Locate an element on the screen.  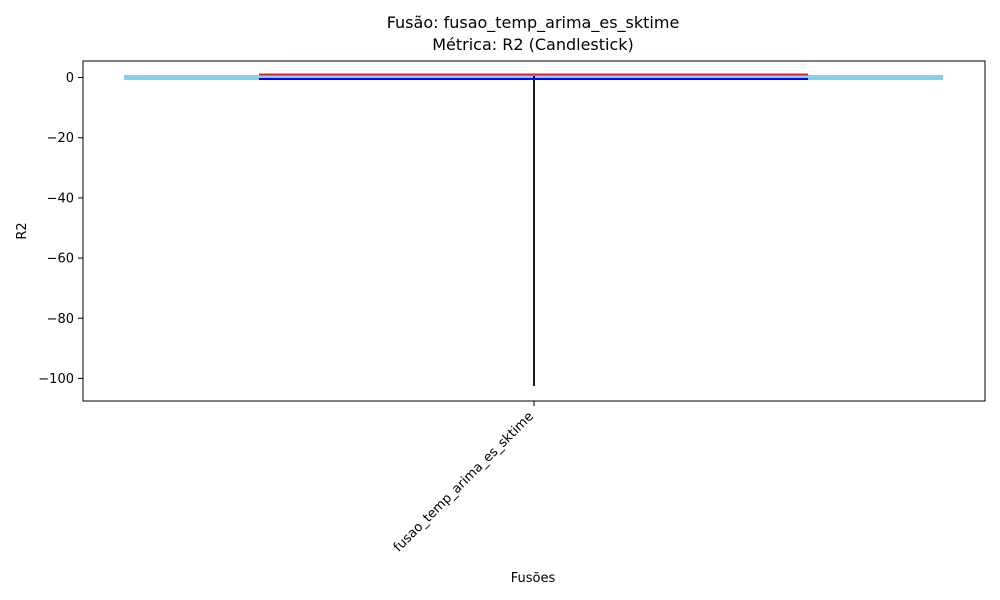
y-axis: 0 −20 −40 −60 −80 −100 is located at coordinates (60, 229).